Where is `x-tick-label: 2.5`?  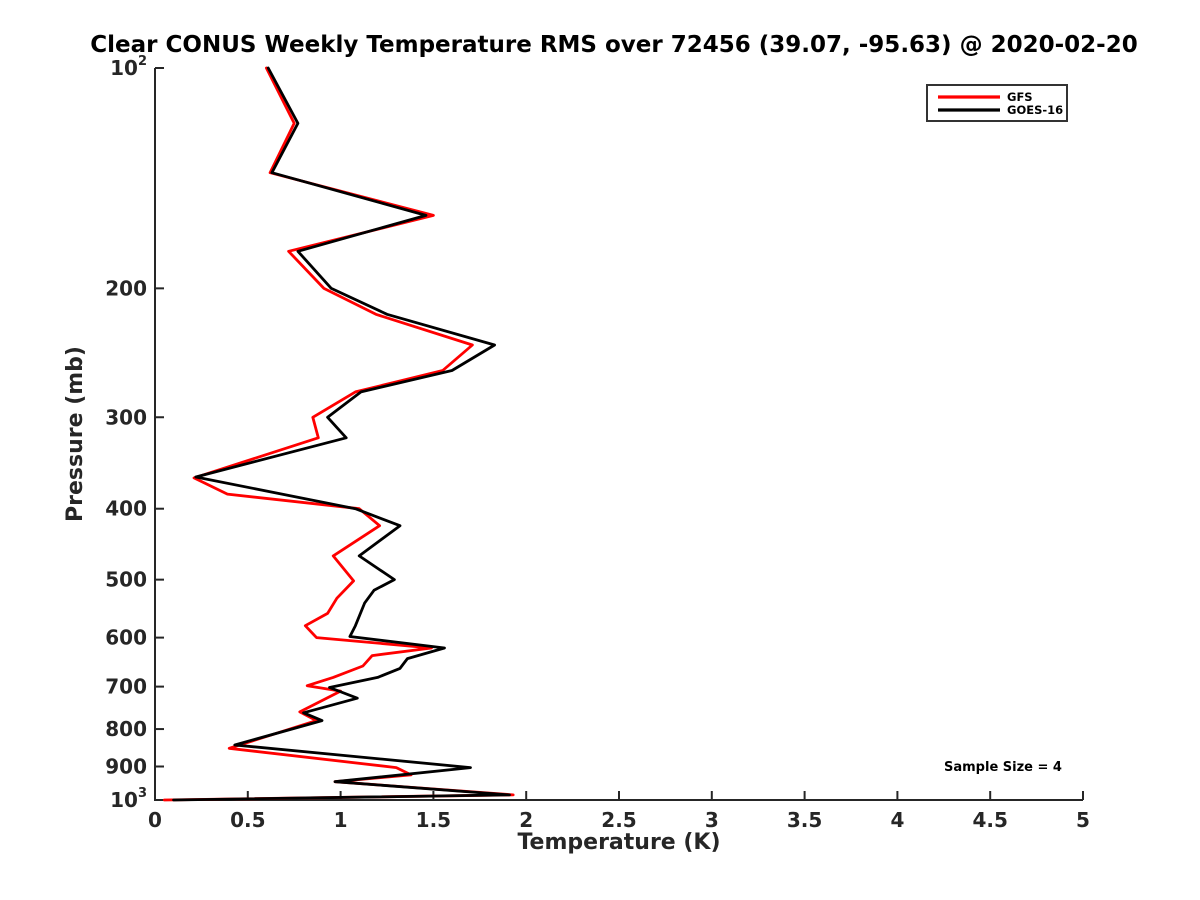
x-tick-label: 2.5 is located at coordinates (618, 820).